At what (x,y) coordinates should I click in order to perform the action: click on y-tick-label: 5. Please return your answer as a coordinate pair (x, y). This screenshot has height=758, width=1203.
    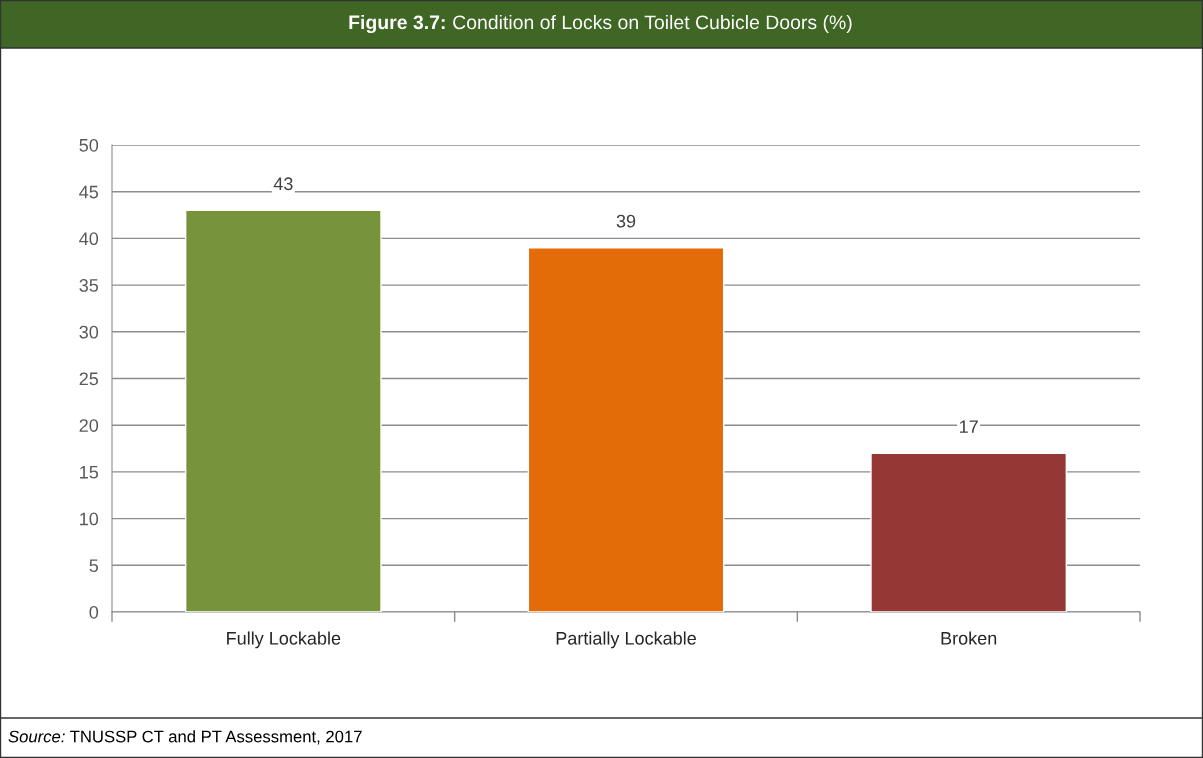
    Looking at the image, I should click on (94, 566).